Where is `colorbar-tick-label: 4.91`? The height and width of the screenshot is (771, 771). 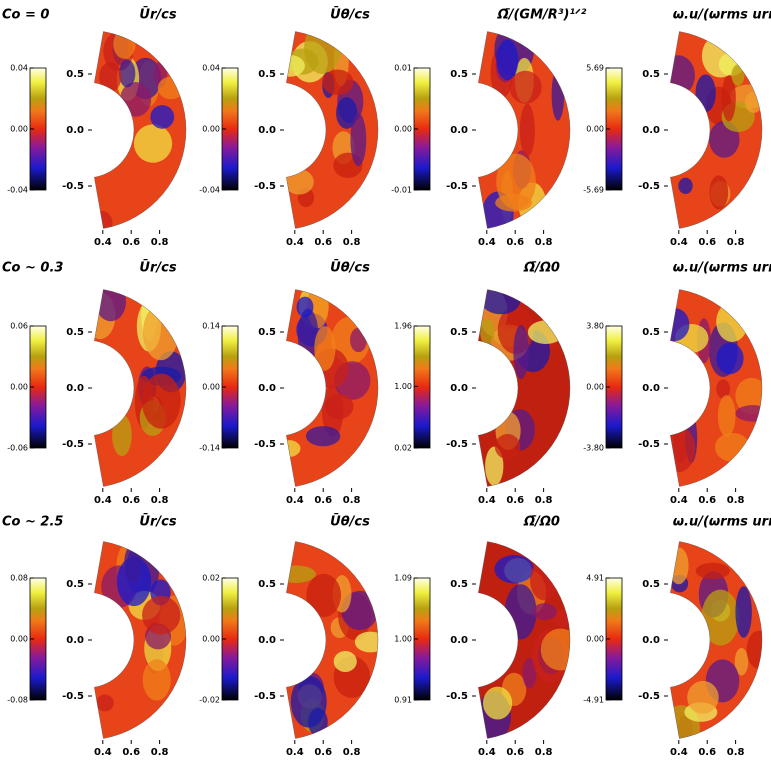 colorbar-tick-label: 4.91 is located at coordinates (595, 578).